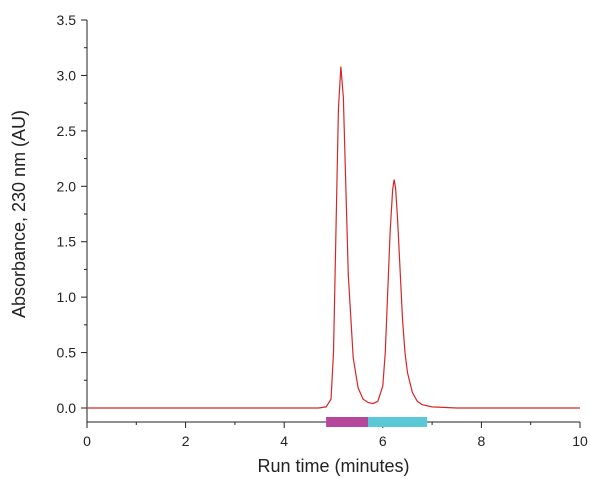 This screenshot has height=479, width=590. I want to click on y-tick-label: 0.5, so click(67, 353).